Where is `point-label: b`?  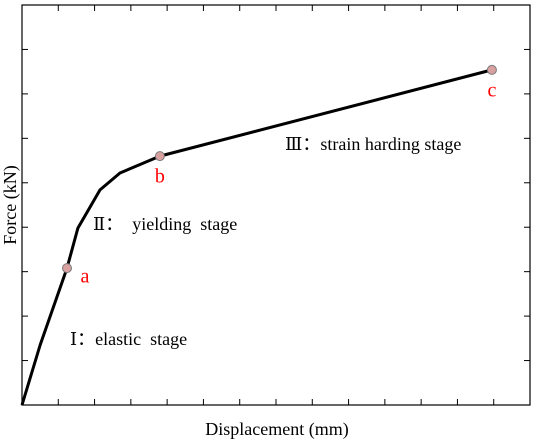
point-label: b is located at coordinates (160, 177).